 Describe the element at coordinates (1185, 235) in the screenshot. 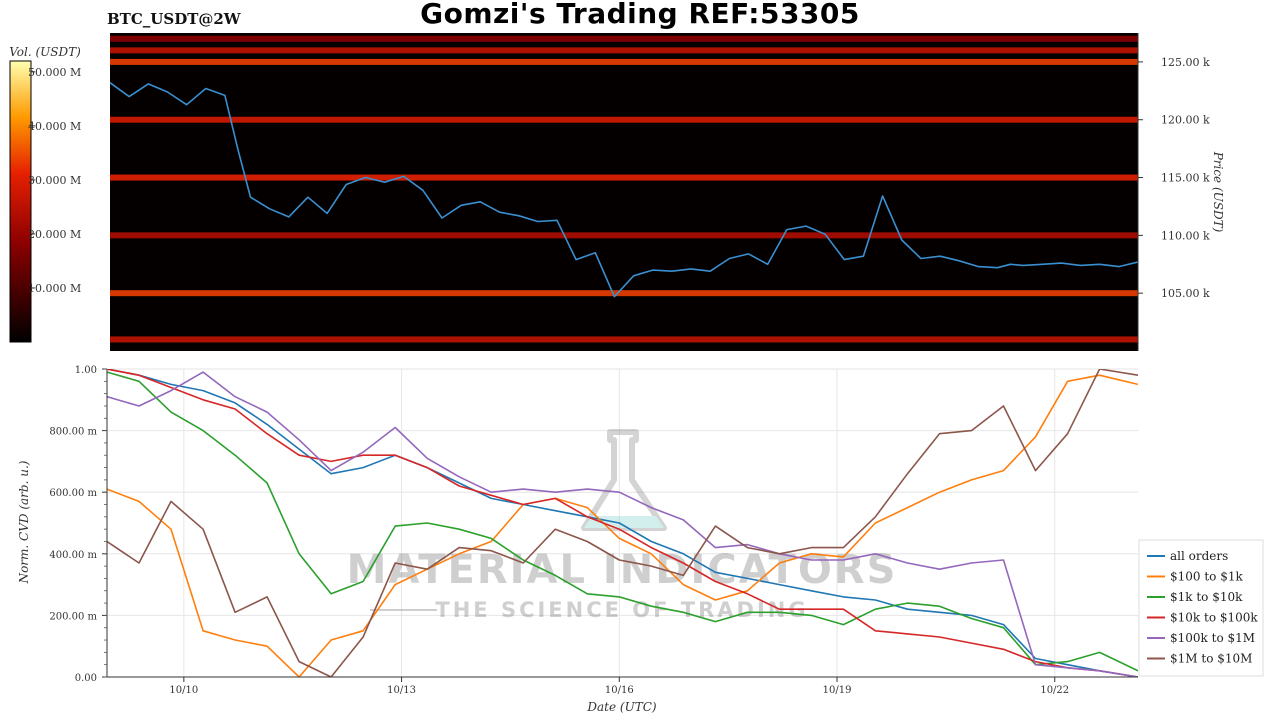

I see `price-tick-label: 110.00 k` at that location.